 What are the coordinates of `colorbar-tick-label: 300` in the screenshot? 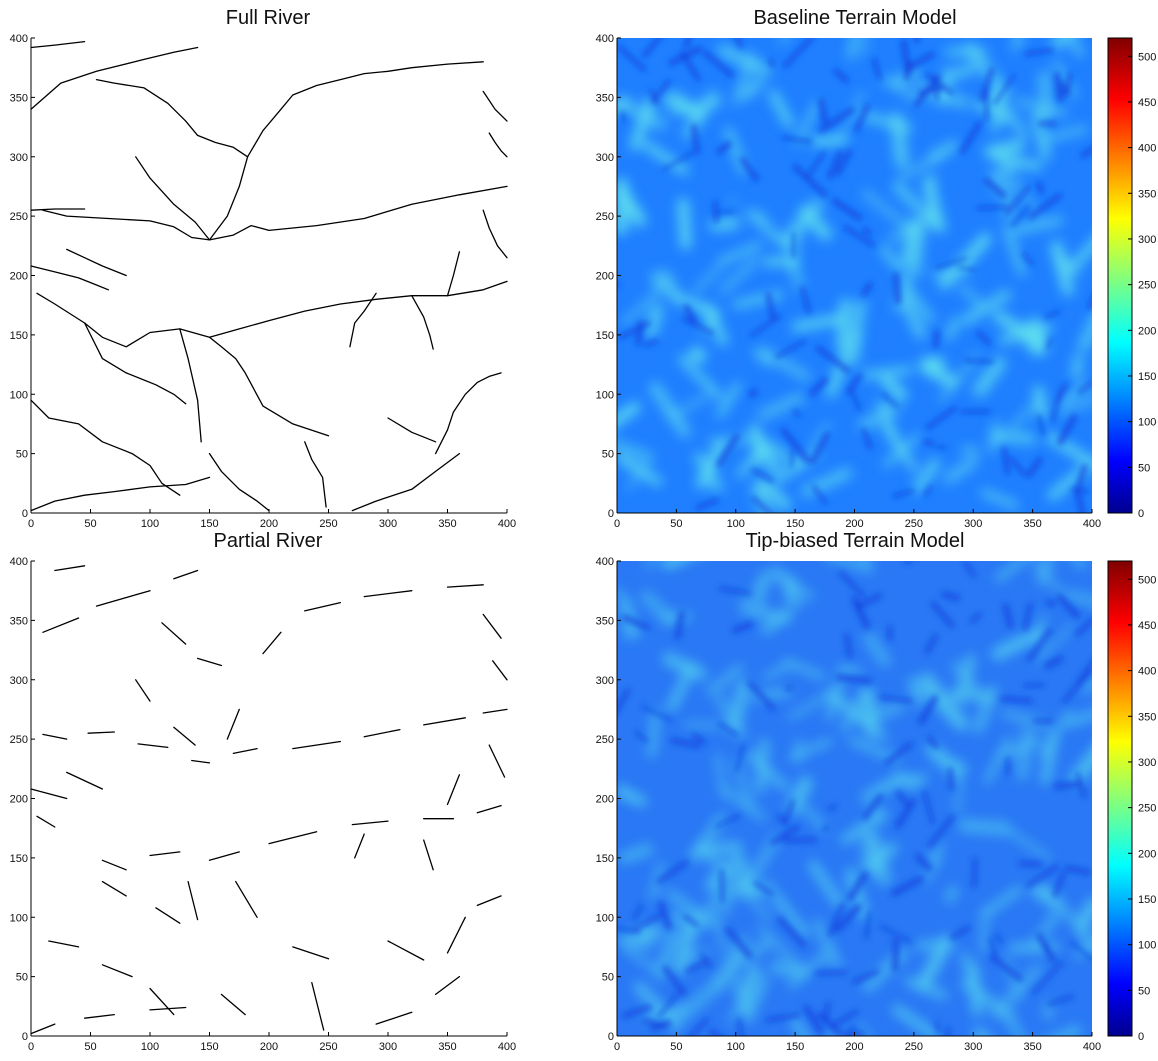 It's located at (1147, 763).